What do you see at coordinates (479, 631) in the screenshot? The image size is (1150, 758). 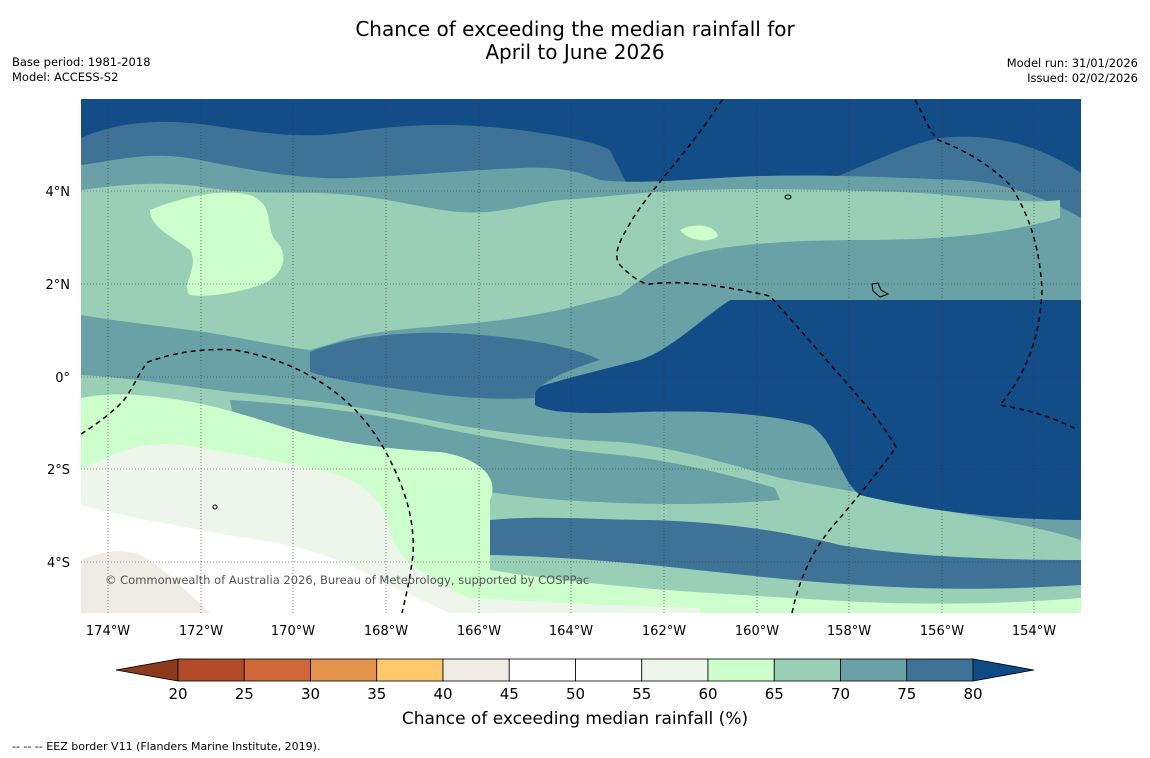 I see `longitude-label: 166°W` at bounding box center [479, 631].